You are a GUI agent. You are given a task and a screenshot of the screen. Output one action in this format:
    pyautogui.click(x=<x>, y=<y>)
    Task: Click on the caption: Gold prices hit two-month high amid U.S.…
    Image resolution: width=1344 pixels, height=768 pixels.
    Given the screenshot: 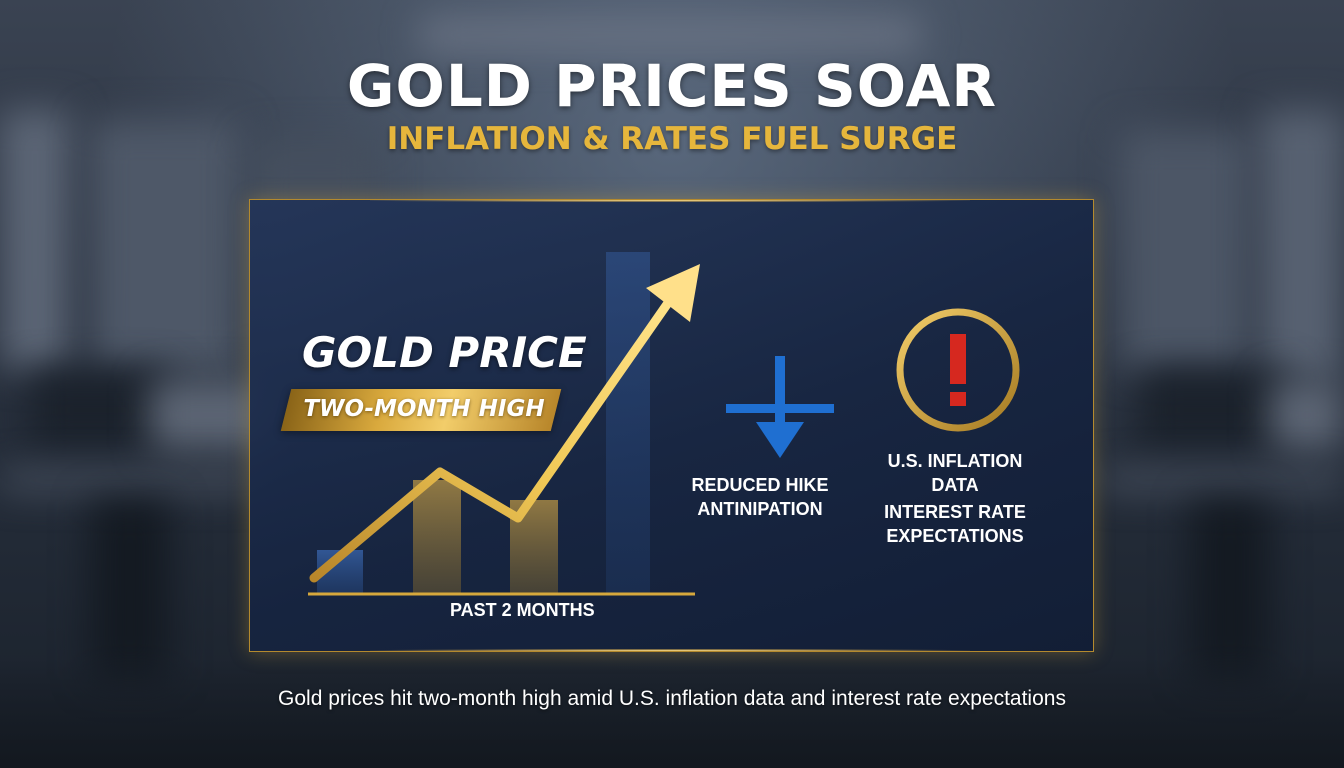 What is the action you would take?
    pyautogui.click(x=672, y=698)
    